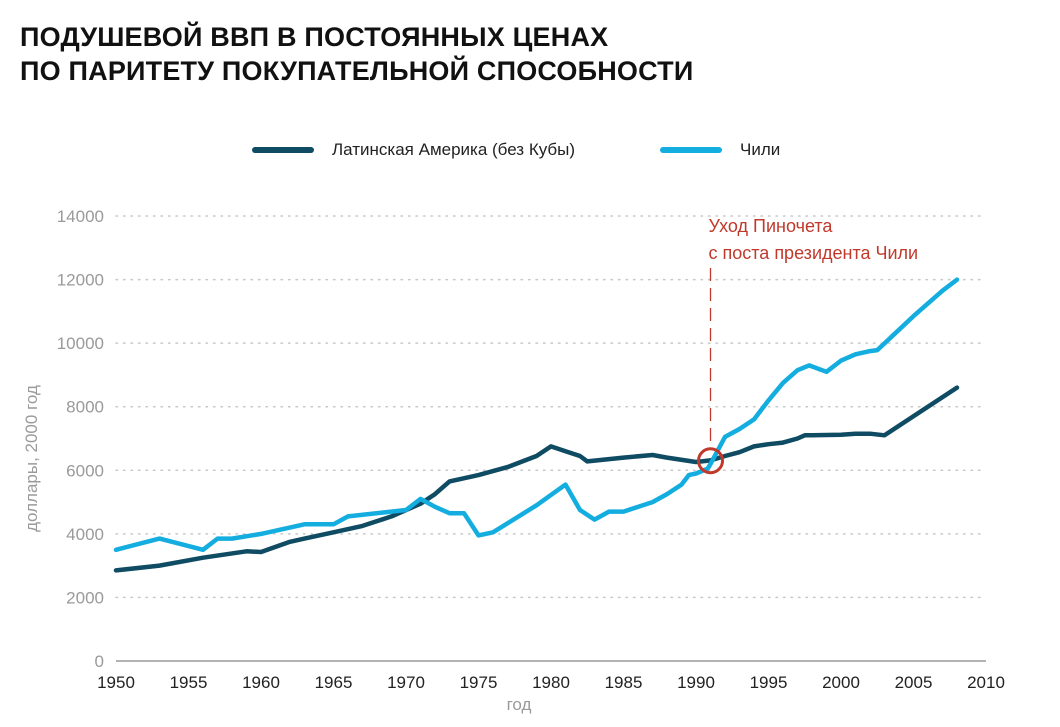 The image size is (1060, 727). I want to click on legend-item-latam: Латинская Америка (без Кубы), so click(413, 150).